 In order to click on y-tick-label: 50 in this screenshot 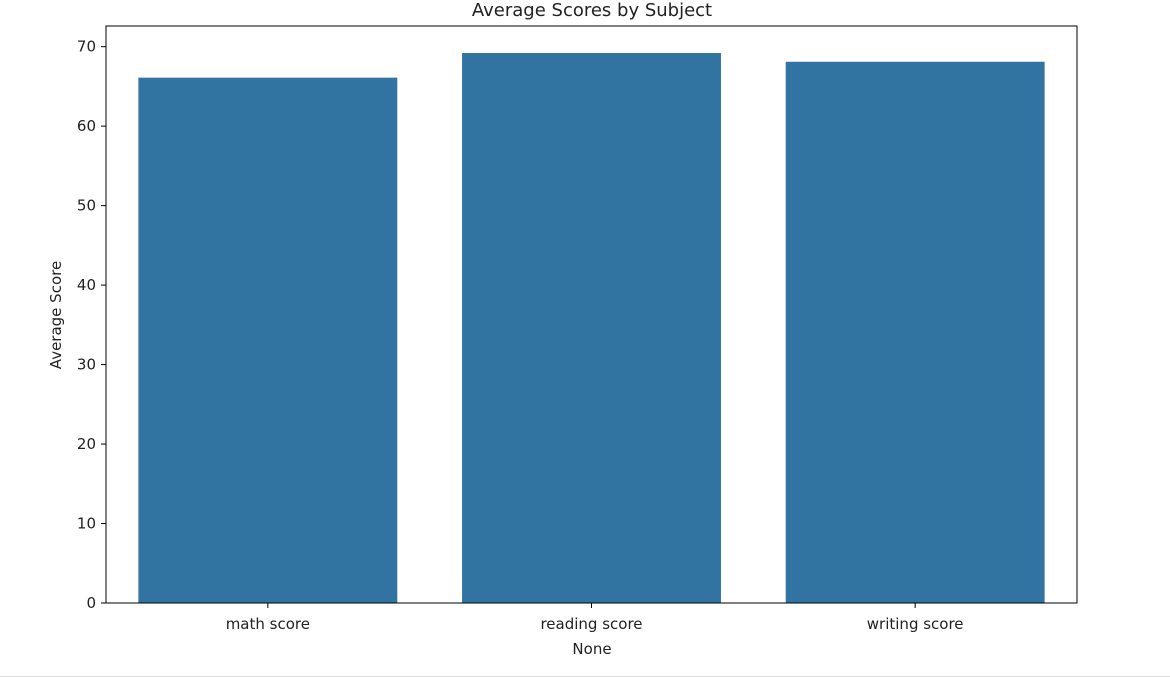, I will do `click(86, 206)`.